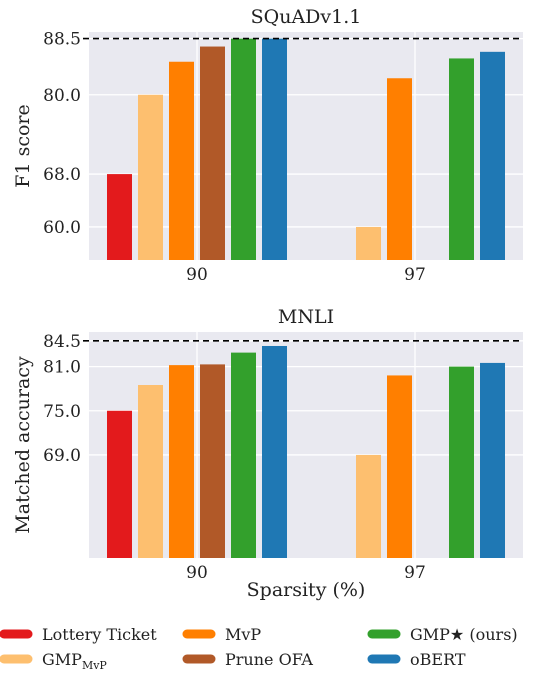  What do you see at coordinates (62, 96) in the screenshot?
I see `y-tick-label: 80.0` at bounding box center [62, 96].